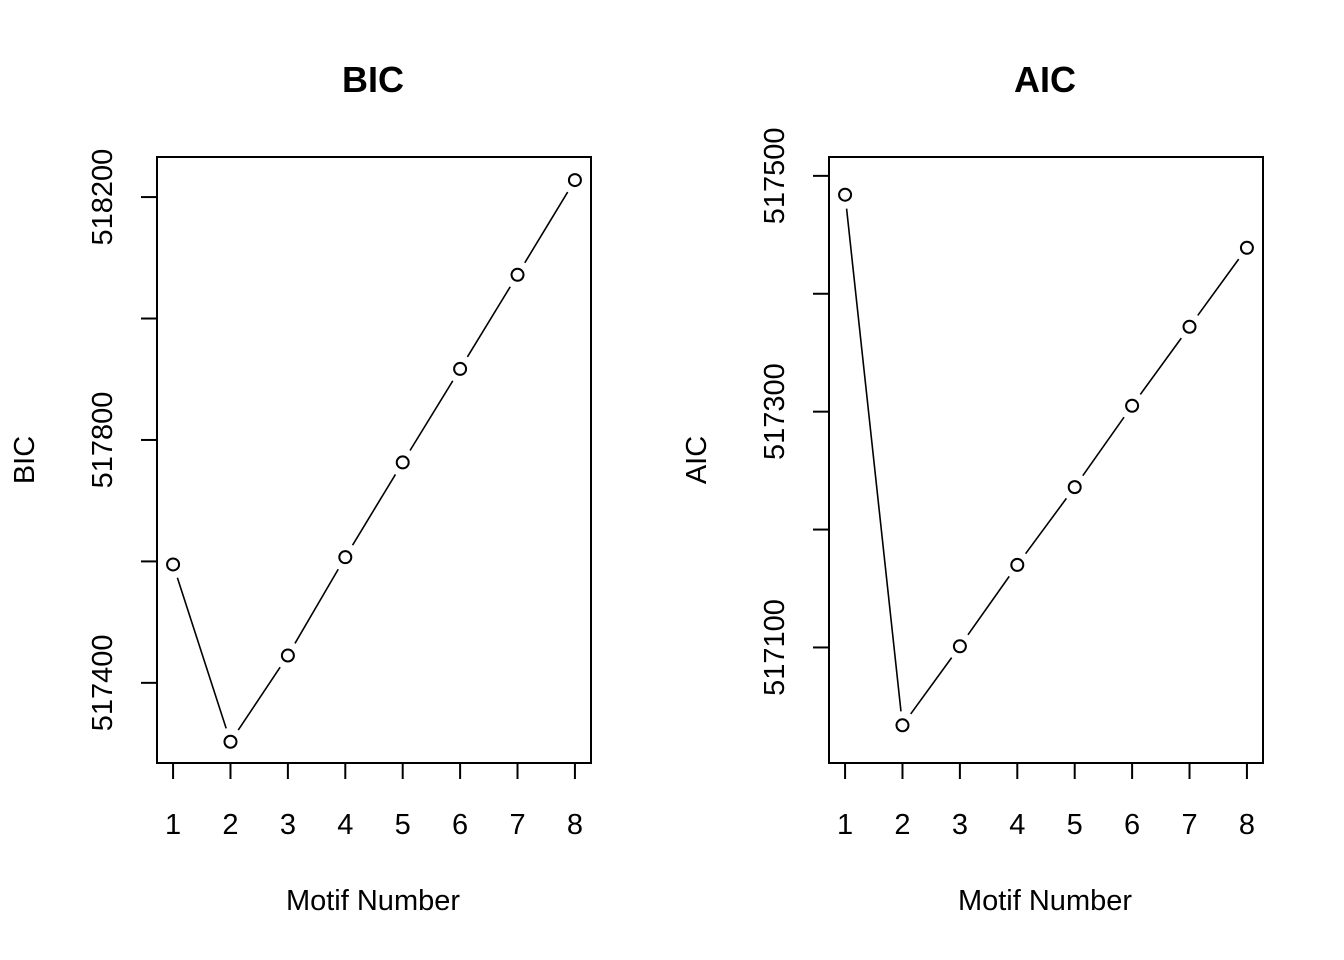 The height and width of the screenshot is (960, 1344). Describe the element at coordinates (25, 460) in the screenshot. I see `bic-y-axis-label: BIC` at that location.